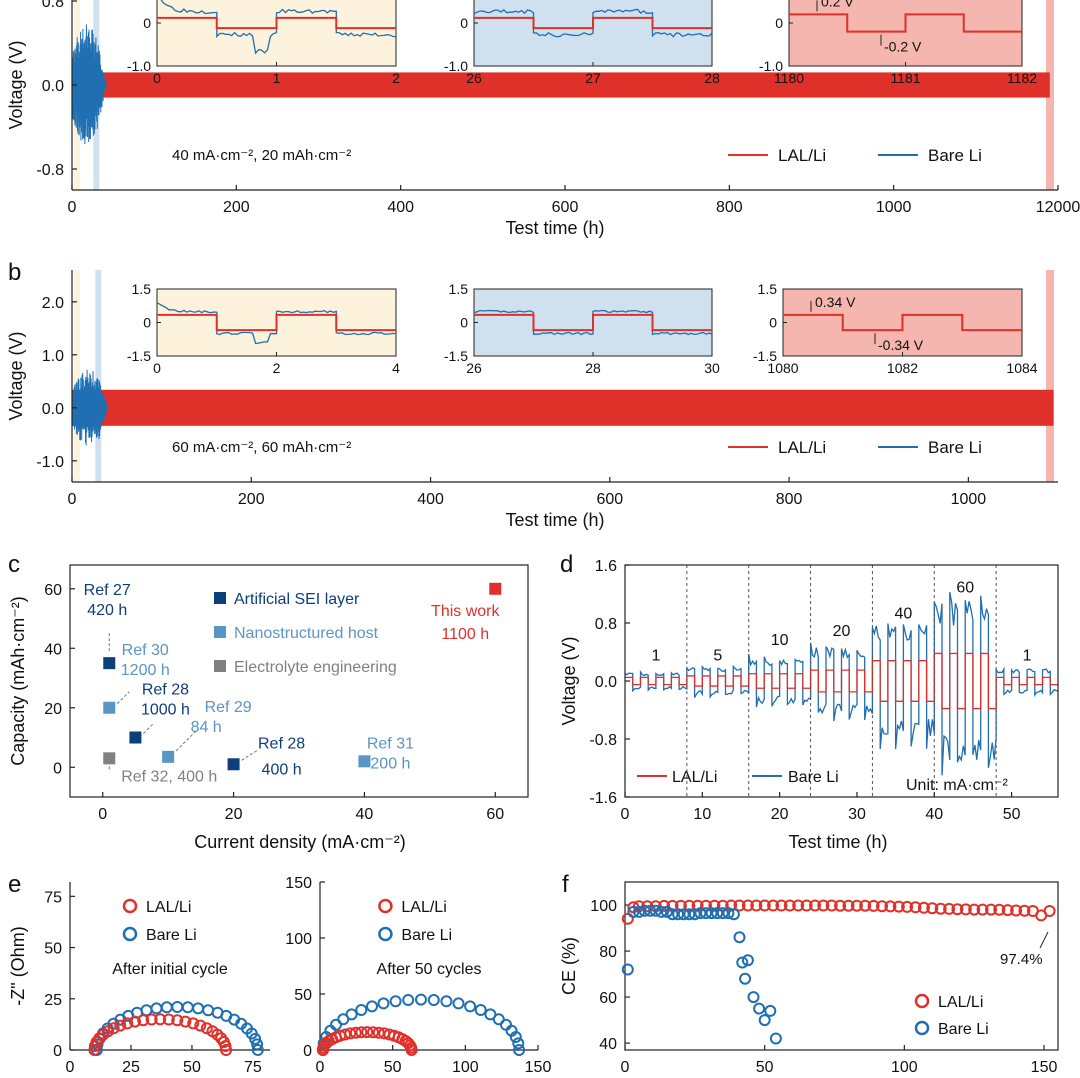  What do you see at coordinates (393, 1067) in the screenshot?
I see `x-tick-label: 50` at bounding box center [393, 1067].